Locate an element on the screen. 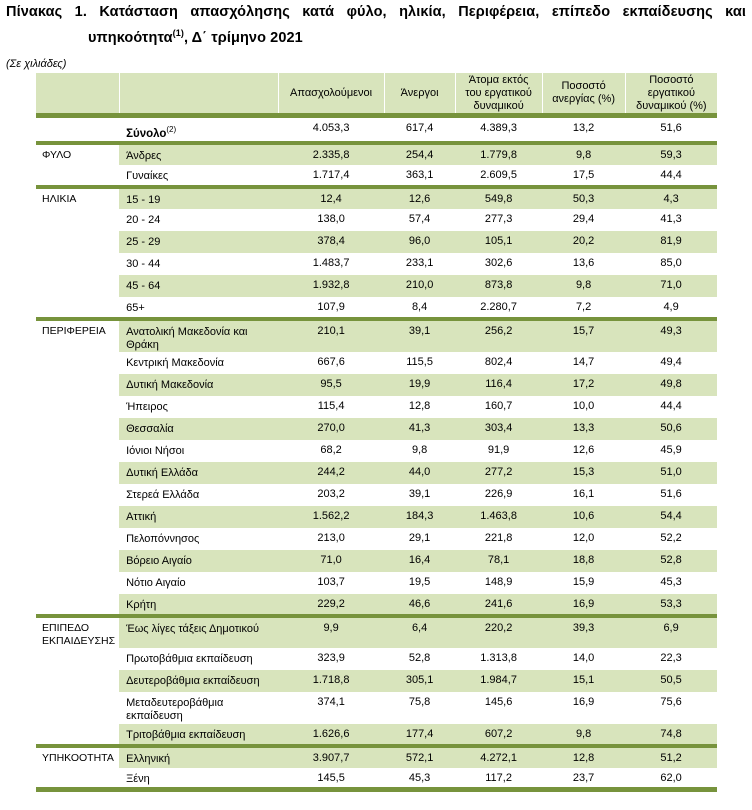 This screenshot has height=810, width=752. title-word: ηλικία, is located at coordinates (422, 12).